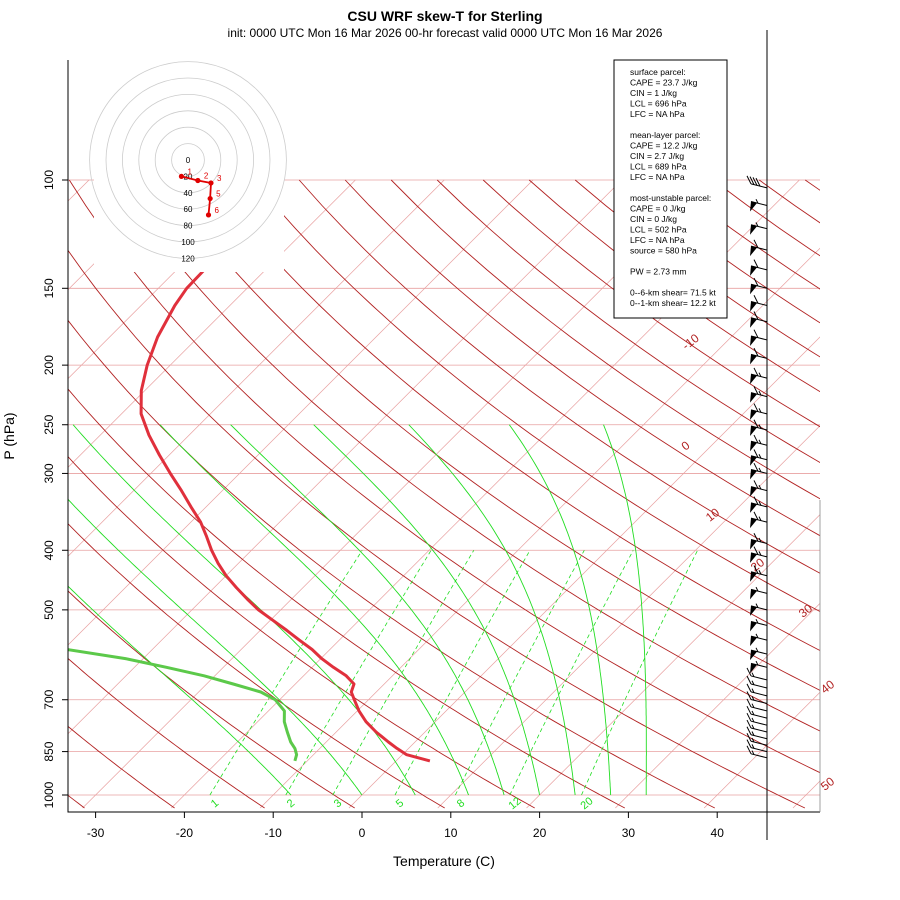 This screenshot has height=900, width=900. What do you see at coordinates (658, 272) in the screenshot?
I see `info-line: PW = 2.73 mm` at bounding box center [658, 272].